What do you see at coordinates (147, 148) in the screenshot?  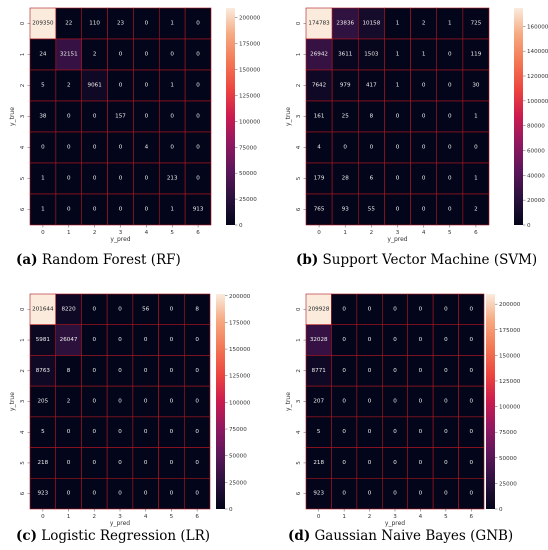 I see `cell-value-label: 4` at bounding box center [147, 148].